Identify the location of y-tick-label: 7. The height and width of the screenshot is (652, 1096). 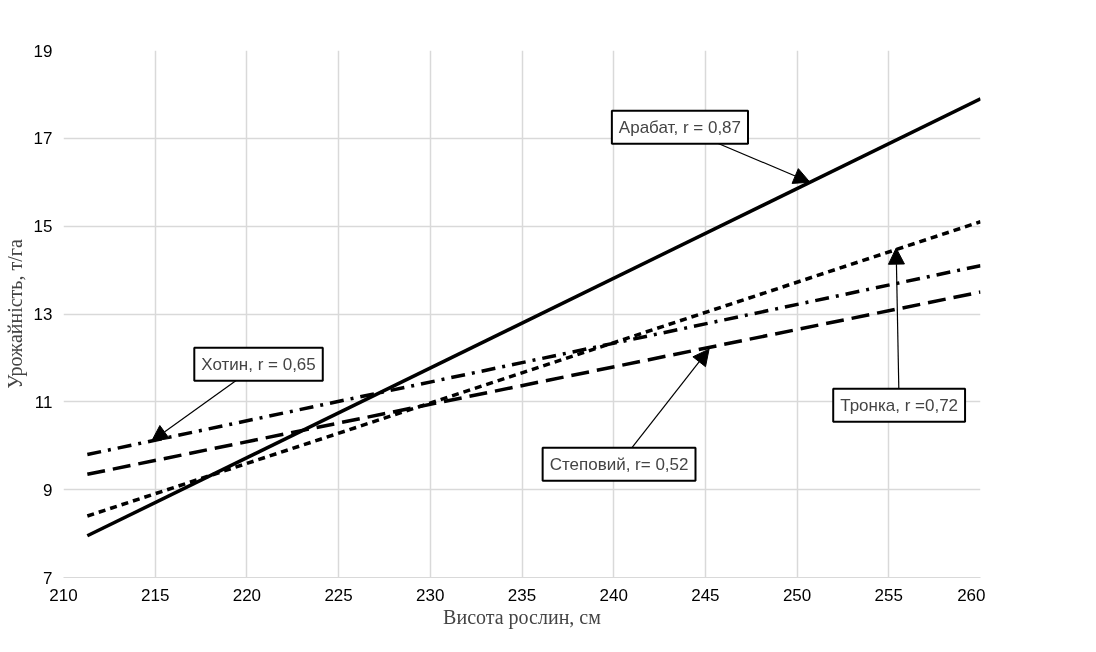
(48, 578).